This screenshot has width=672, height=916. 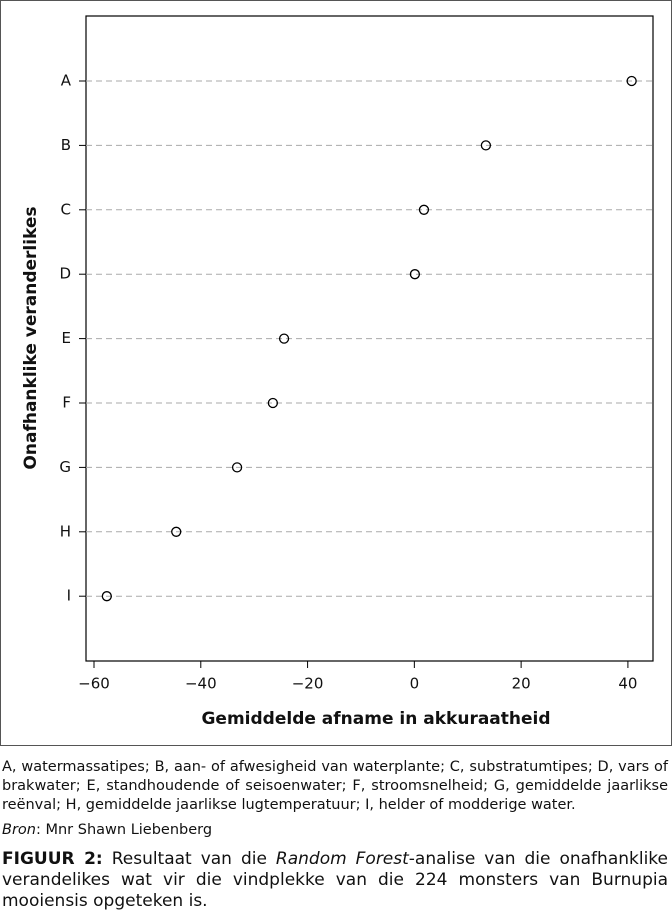 I want to click on y-tick-label: I, so click(x=69, y=596).